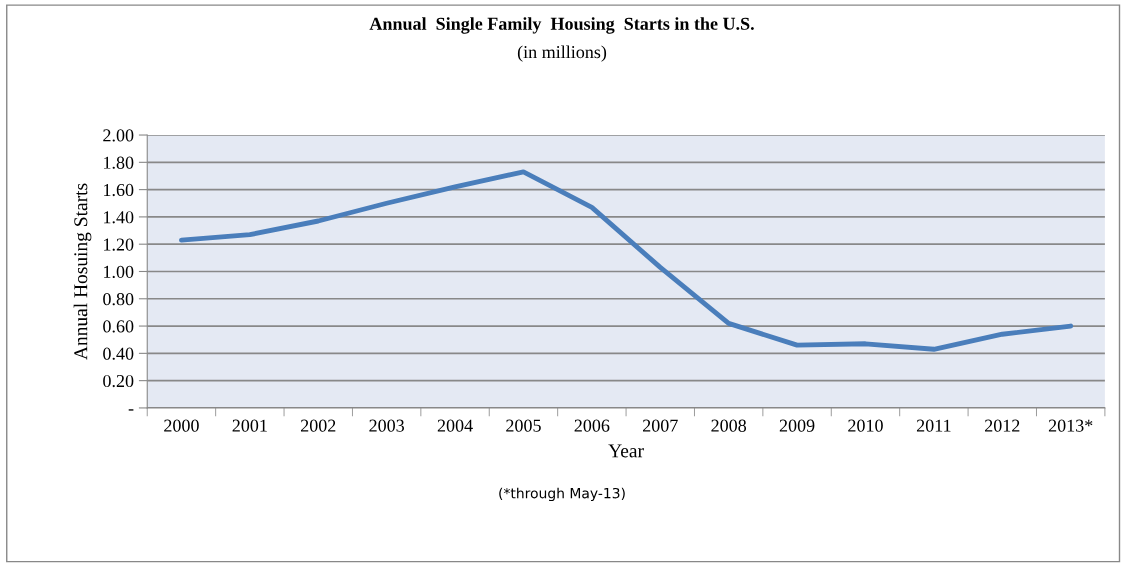  Describe the element at coordinates (131, 410) in the screenshot. I see `y-tick-label: -` at that location.